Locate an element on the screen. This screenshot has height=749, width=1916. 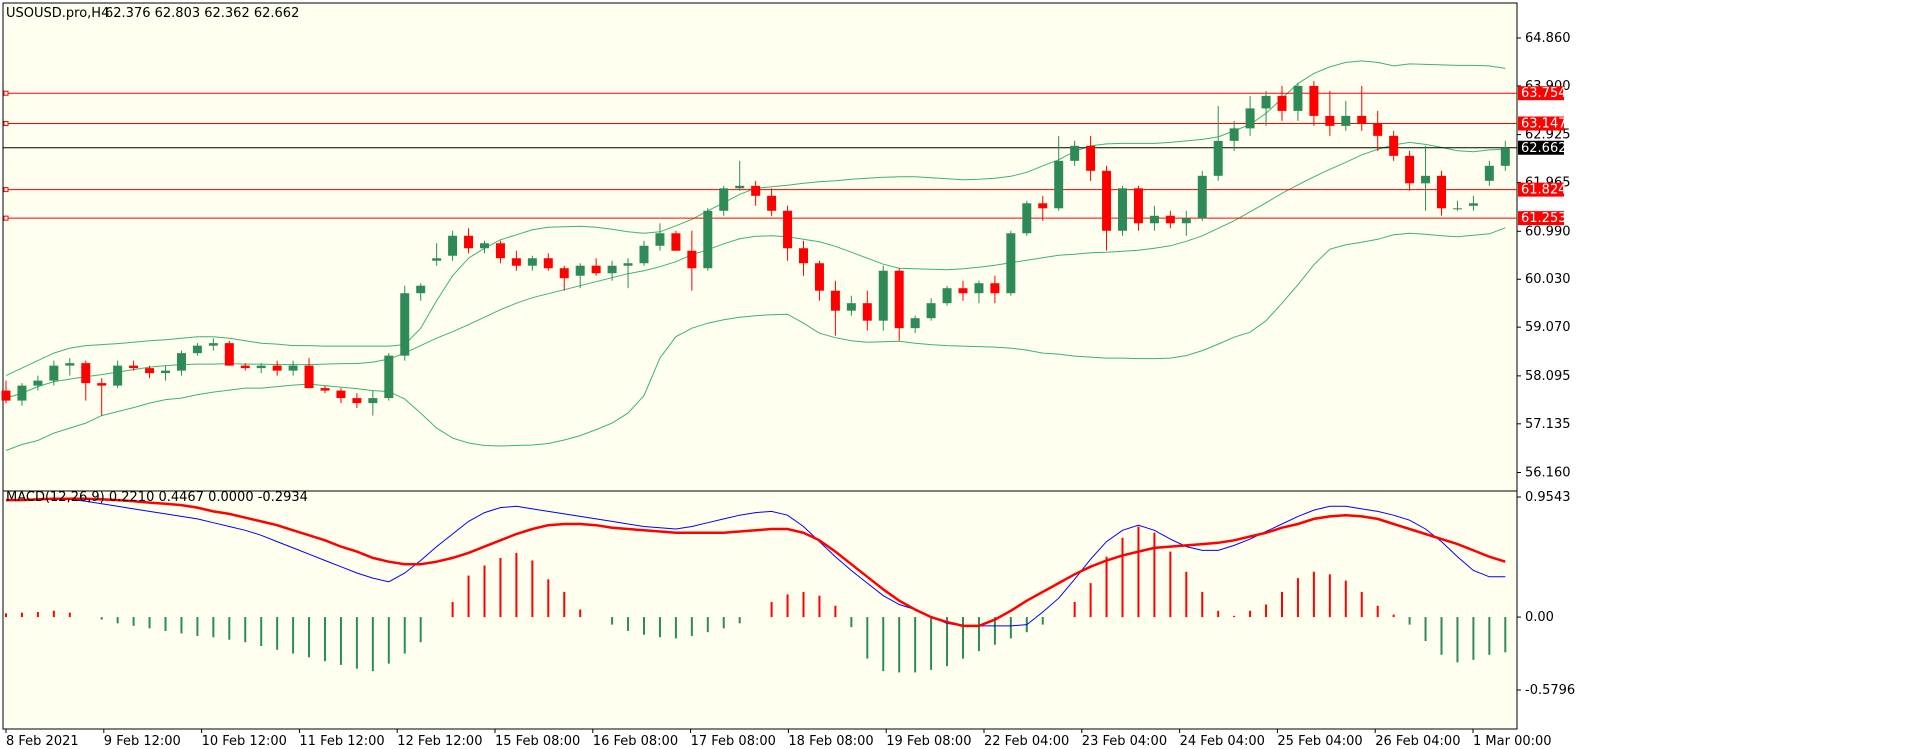
price-tick-label: 57.135 is located at coordinates (1548, 424).